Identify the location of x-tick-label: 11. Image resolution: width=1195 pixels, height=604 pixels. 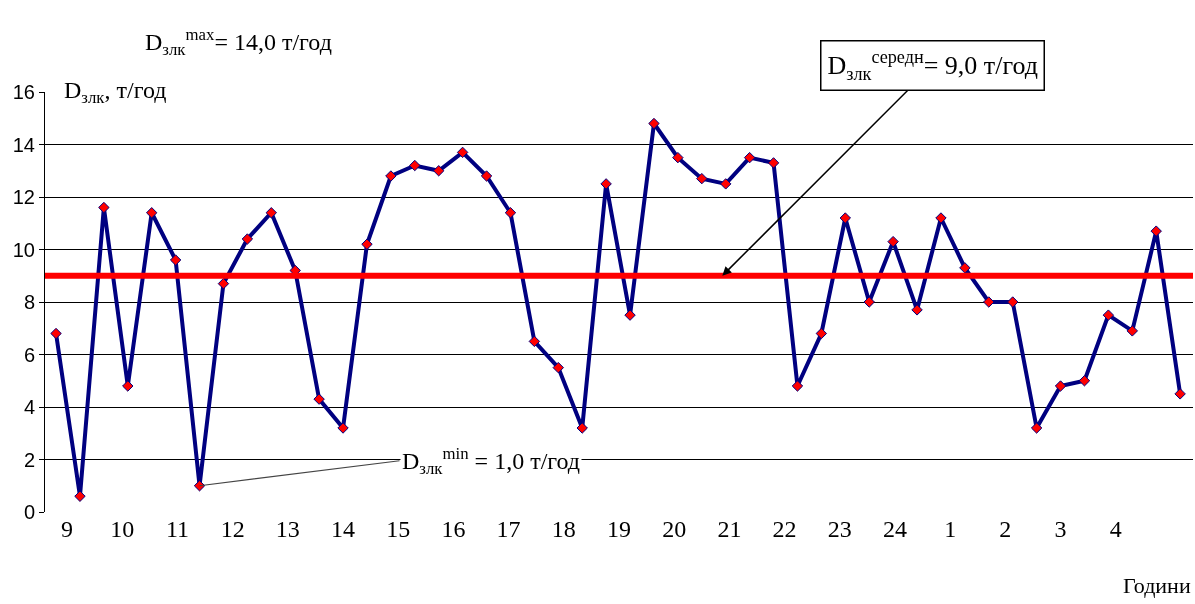
(177, 529).